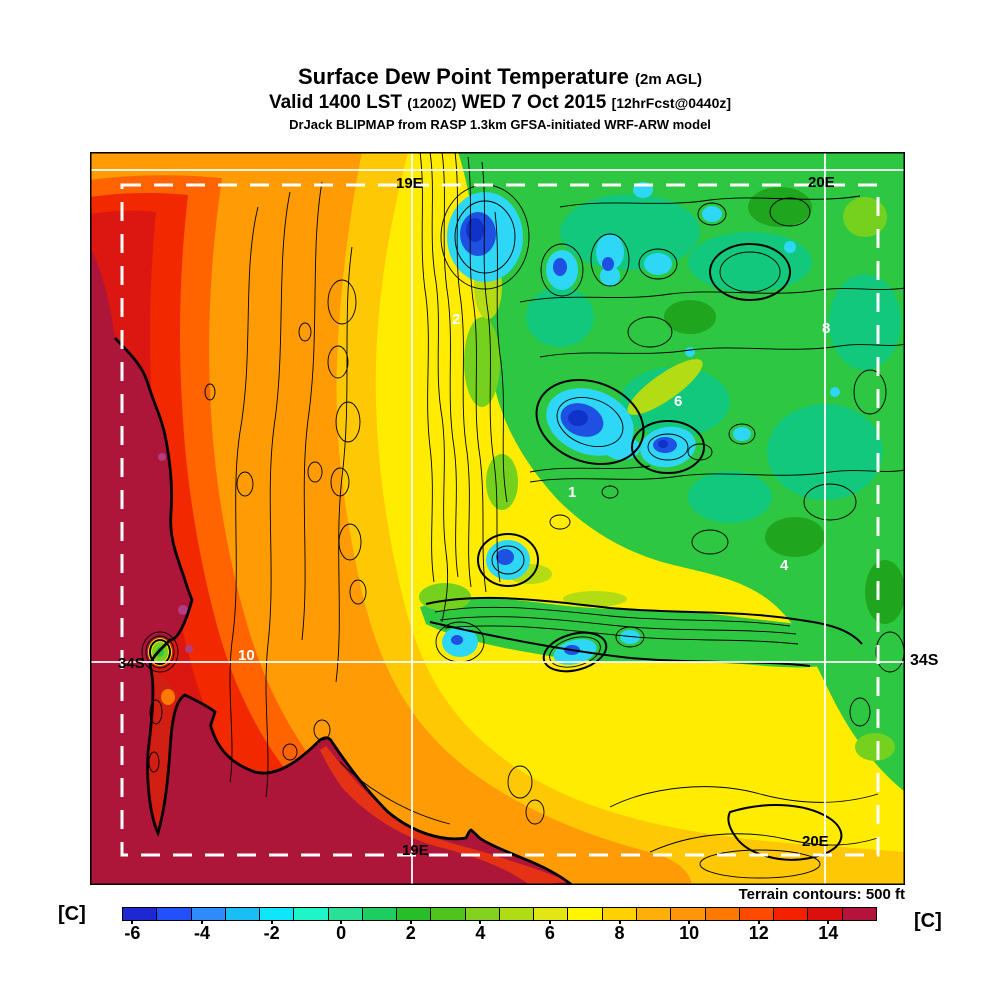 This screenshot has width=1000, height=1000. I want to click on colorbar-tick-label: 4, so click(480, 933).